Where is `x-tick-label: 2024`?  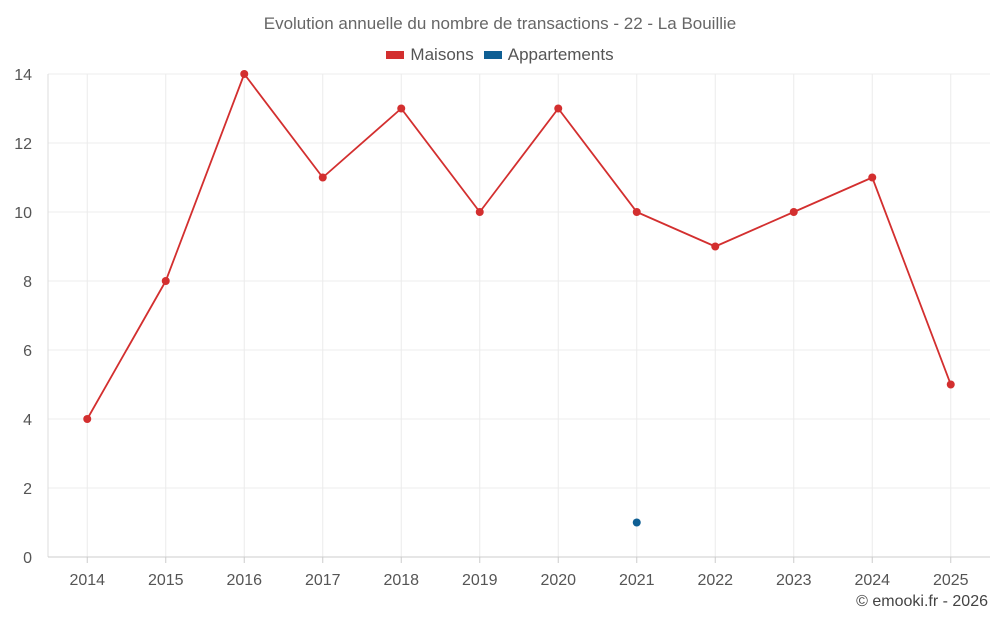 x-tick-label: 2024 is located at coordinates (872, 580).